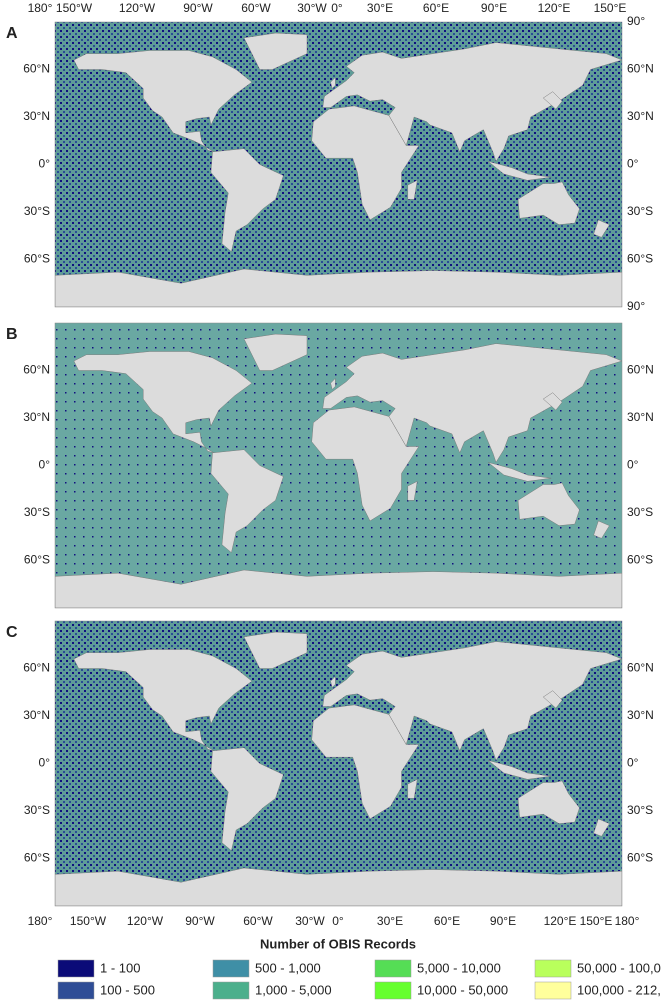 Image resolution: width=661 pixels, height=1005 pixels. What do you see at coordinates (338, 943) in the screenshot?
I see `legend-title: Number of OBIS Records` at bounding box center [338, 943].